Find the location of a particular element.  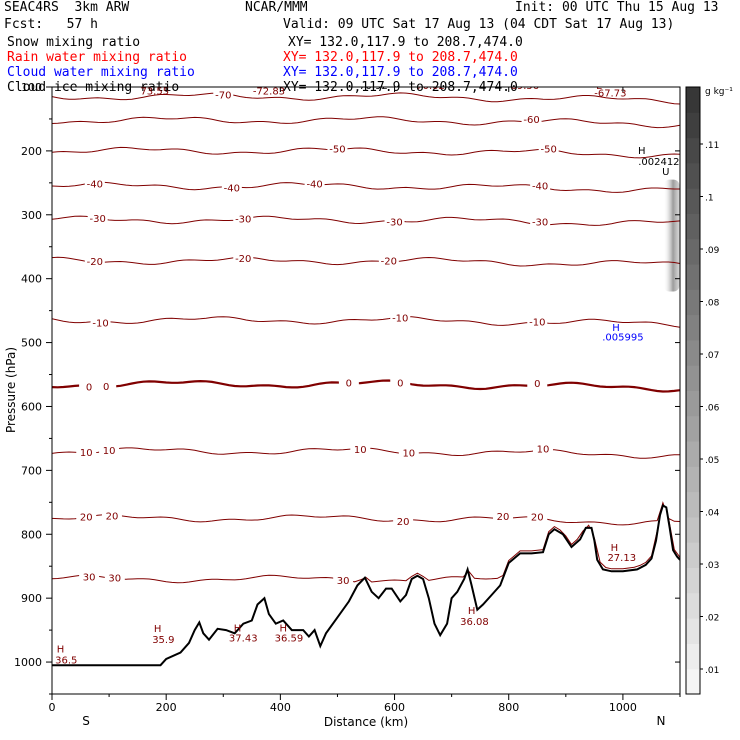

x-end-north: N is located at coordinates (661, 721).